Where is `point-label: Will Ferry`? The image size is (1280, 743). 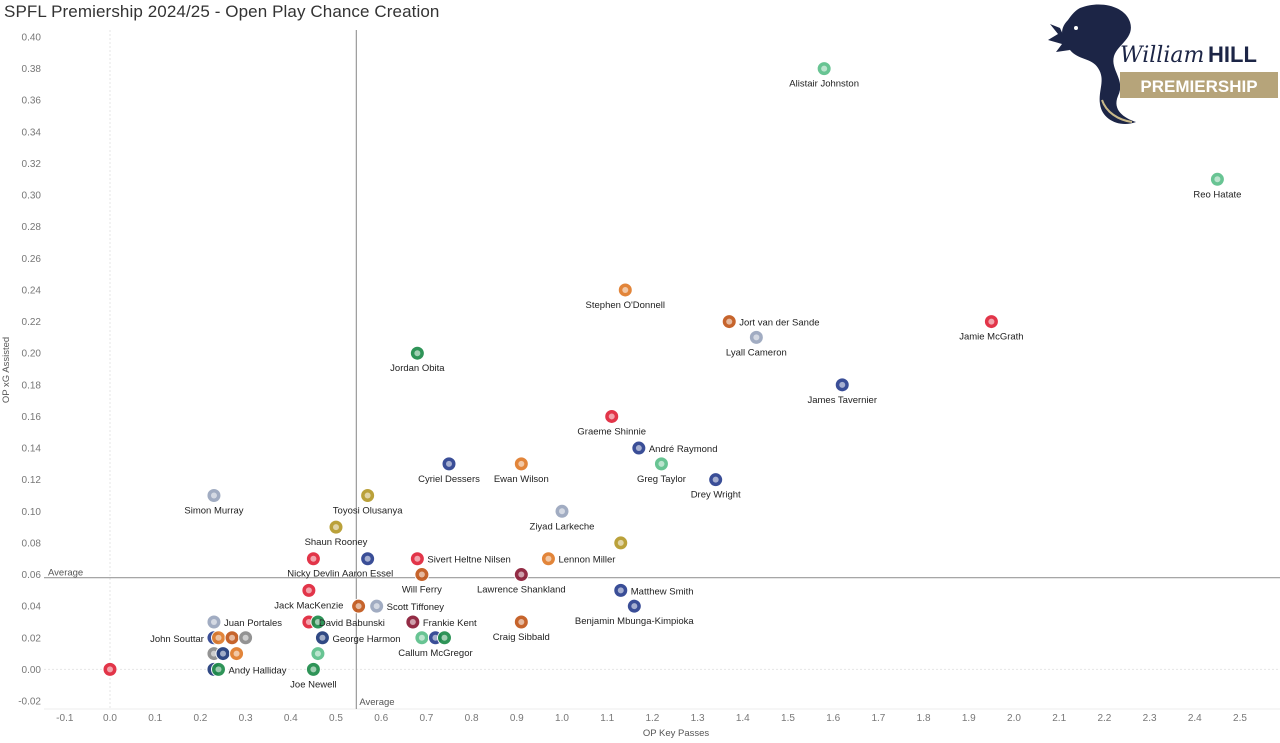
point-label: Will Ferry is located at coordinates (422, 590).